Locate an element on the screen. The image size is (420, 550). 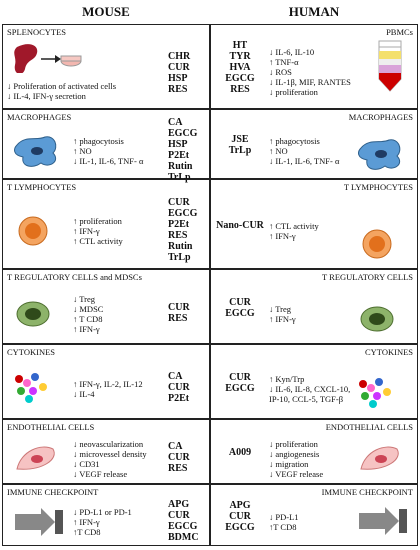
compound: P2Et is located at coordinates (179, 398).